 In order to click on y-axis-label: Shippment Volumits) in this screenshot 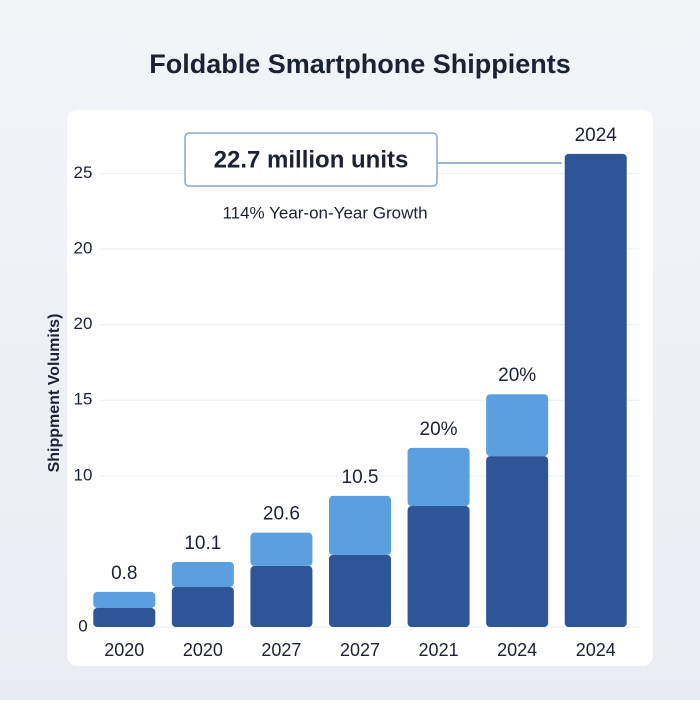, I will do `click(54, 393)`.